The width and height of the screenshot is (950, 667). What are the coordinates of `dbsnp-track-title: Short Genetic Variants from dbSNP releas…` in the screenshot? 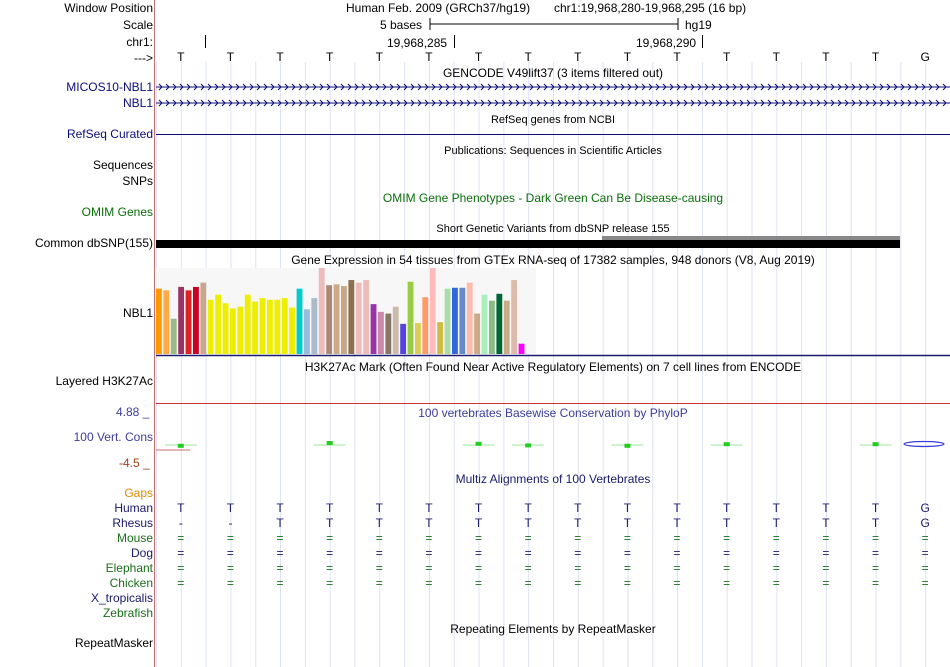 It's located at (553, 229).